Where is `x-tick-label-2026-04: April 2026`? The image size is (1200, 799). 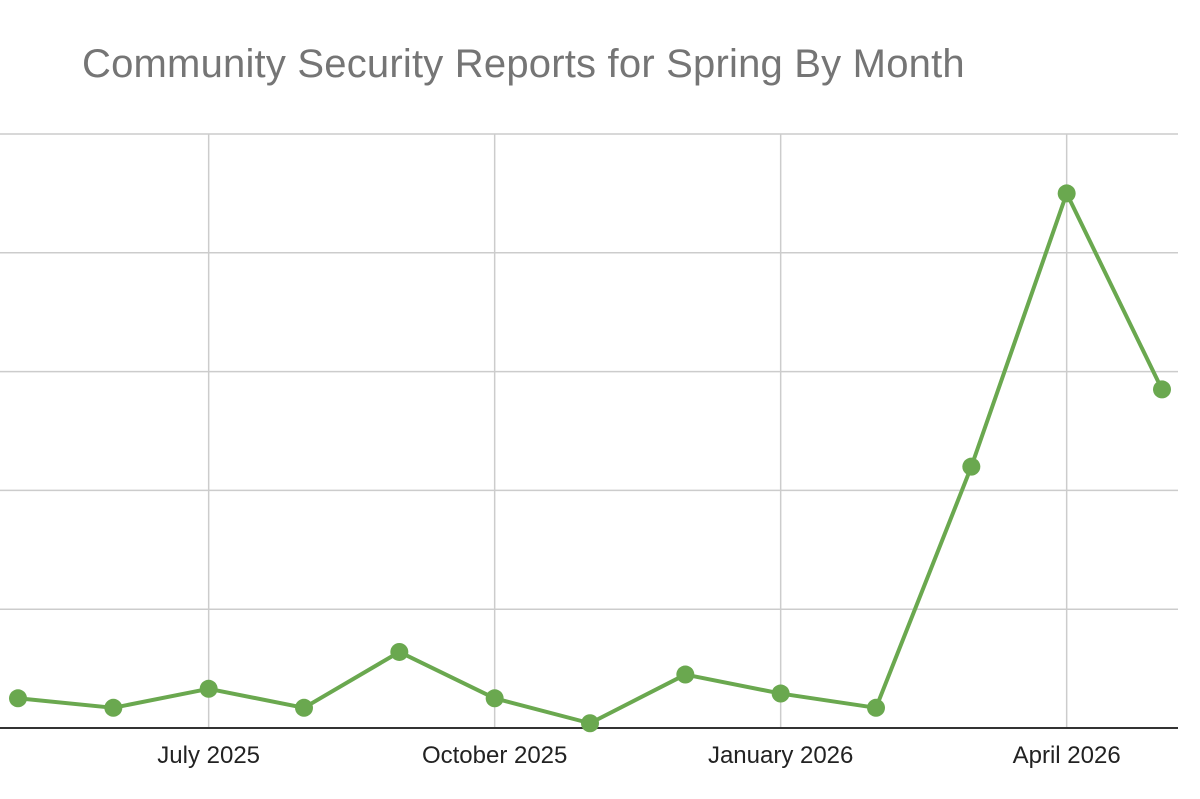 x-tick-label-2026-04: April 2026 is located at coordinates (1067, 755).